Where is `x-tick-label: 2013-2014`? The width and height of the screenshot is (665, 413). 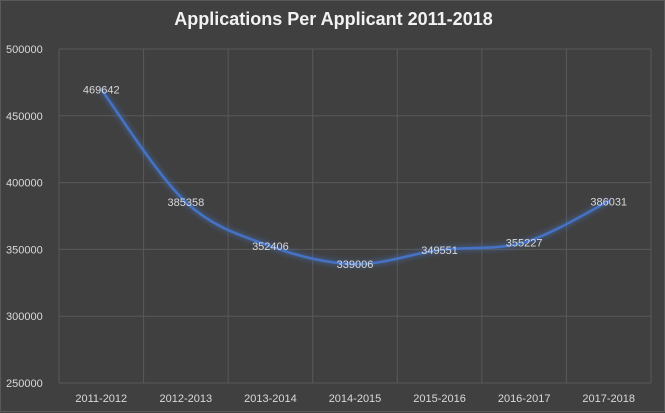 x-tick-label: 2013-2014 is located at coordinates (270, 399).